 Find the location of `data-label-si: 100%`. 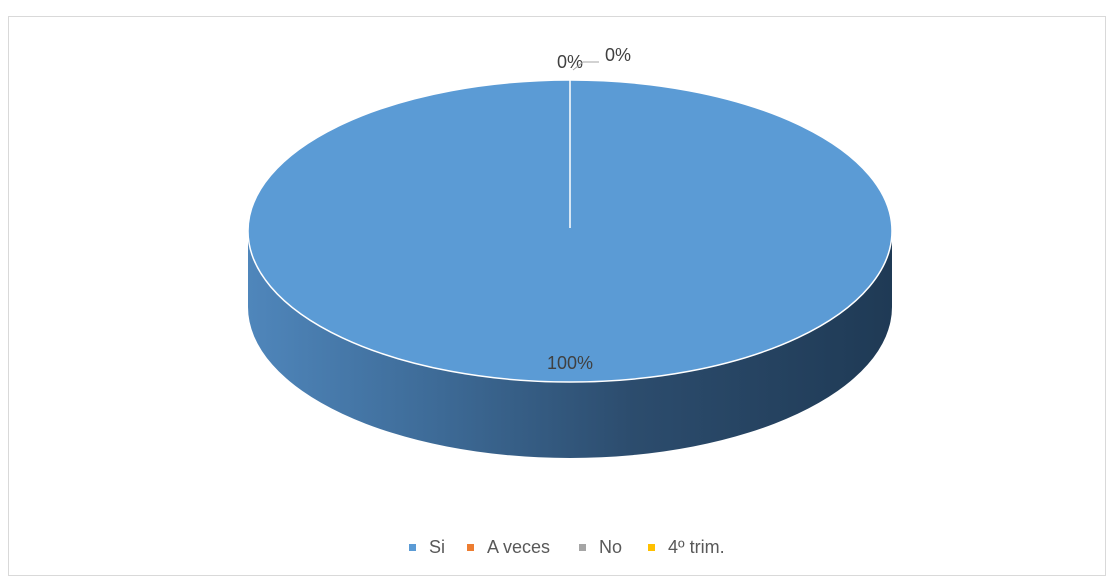

data-label-si: 100% is located at coordinates (570, 363).